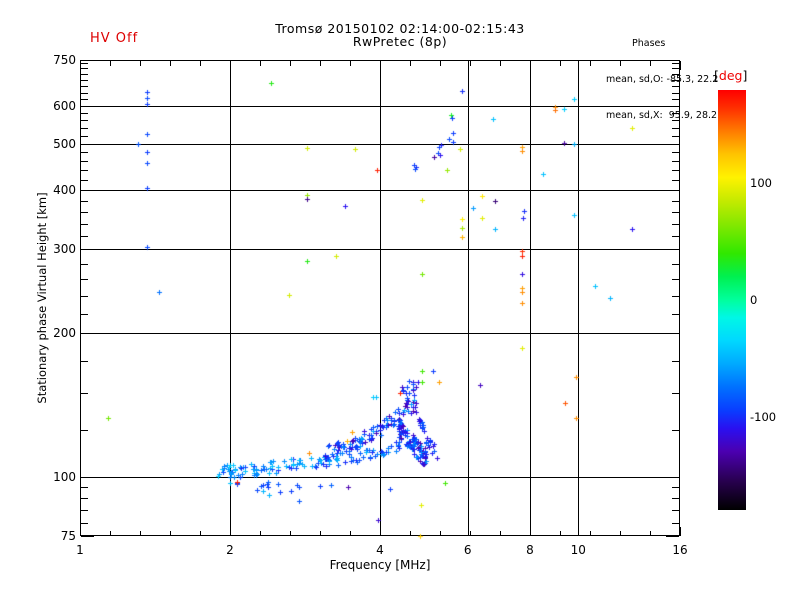 This screenshot has width=800, height=600. Describe the element at coordinates (64, 476) in the screenshot. I see `y-tick-label-100: 100` at that location.